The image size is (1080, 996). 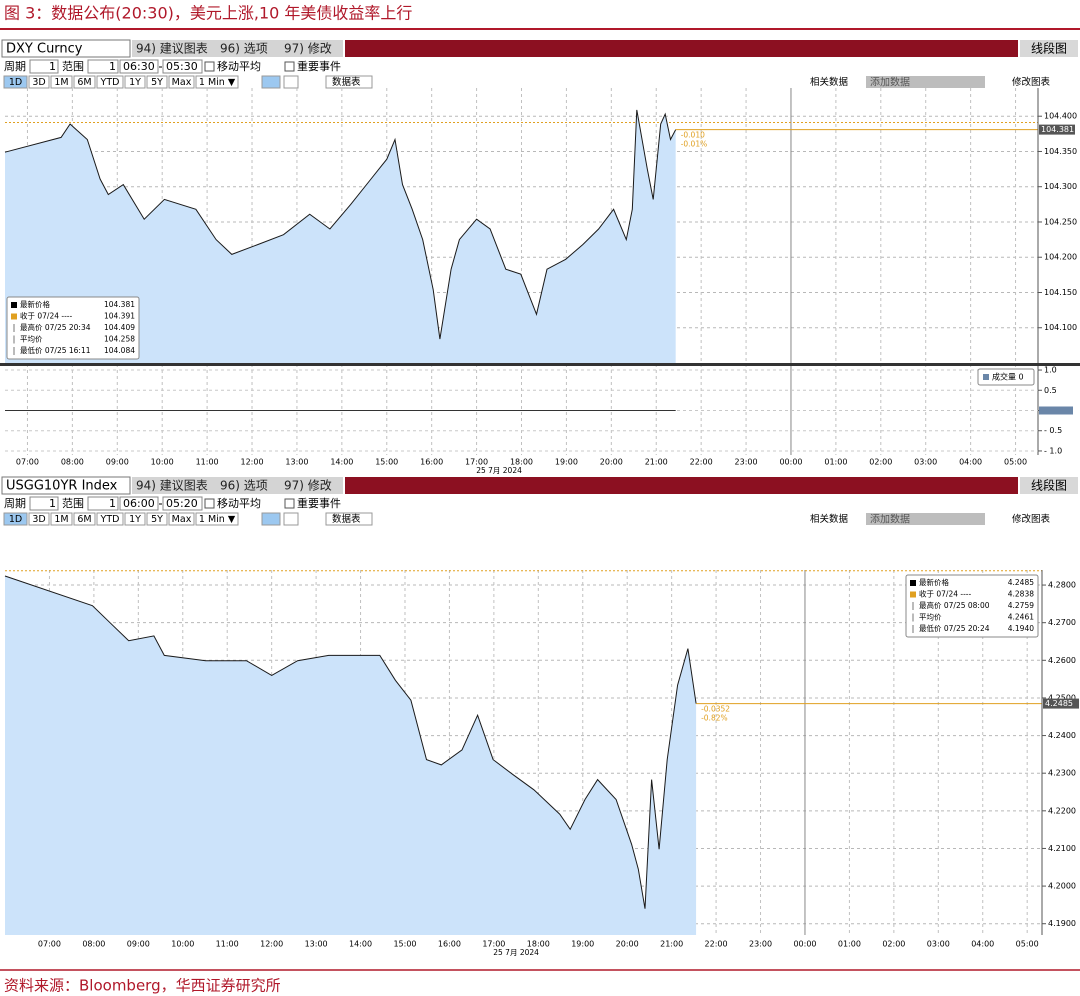 I want to click on y-tick-label: - 1.0, so click(x=1053, y=450).